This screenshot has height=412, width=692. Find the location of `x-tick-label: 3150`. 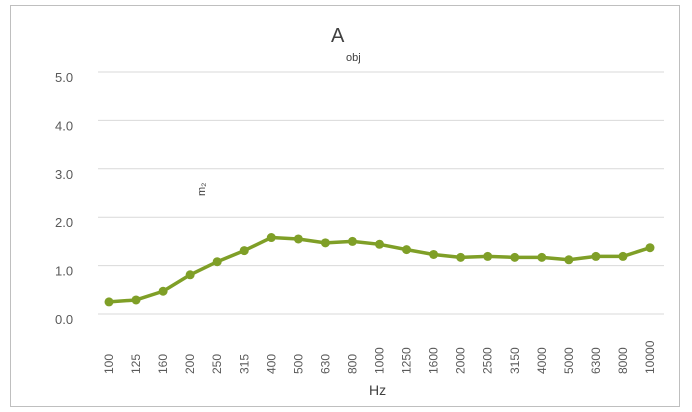

x-tick-label: 3150 is located at coordinates (515, 360).